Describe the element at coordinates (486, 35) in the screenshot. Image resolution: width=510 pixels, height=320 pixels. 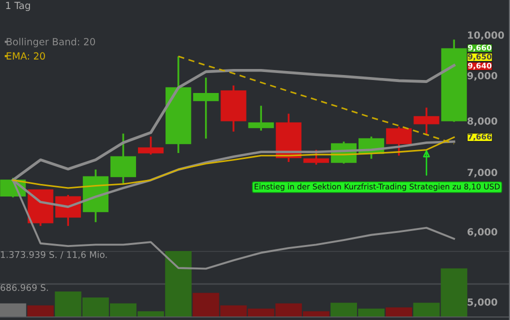
I see `y-tick-label: 10,000` at that location.